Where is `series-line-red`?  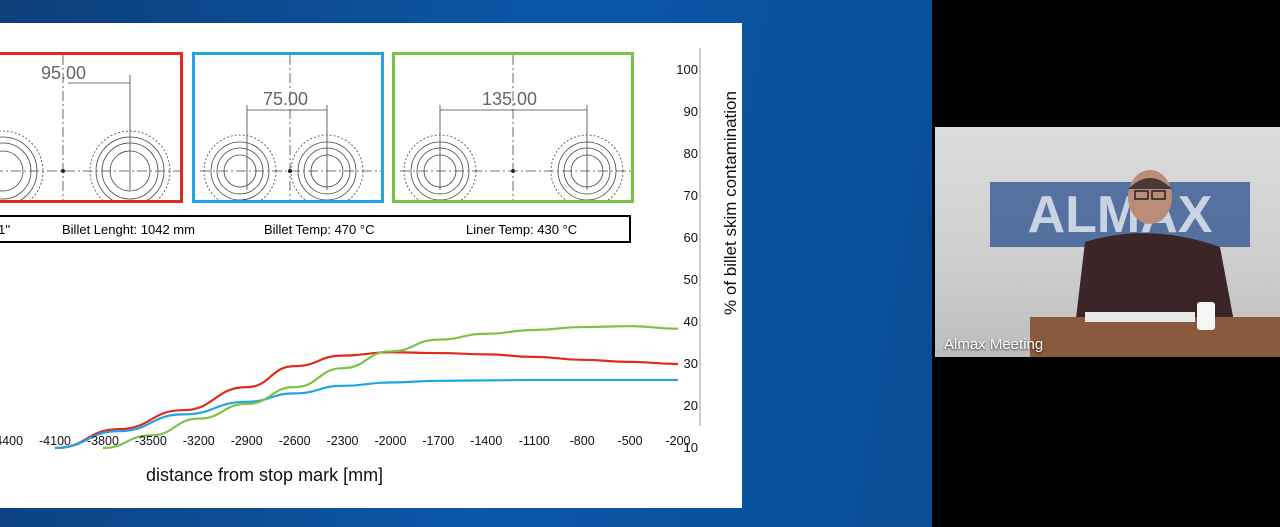 series-line-red is located at coordinates (366, 400).